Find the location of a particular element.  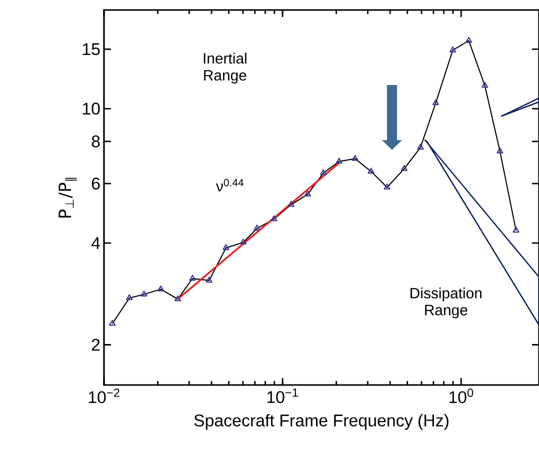

annotation: Dissipation Range is located at coordinates (446, 302).